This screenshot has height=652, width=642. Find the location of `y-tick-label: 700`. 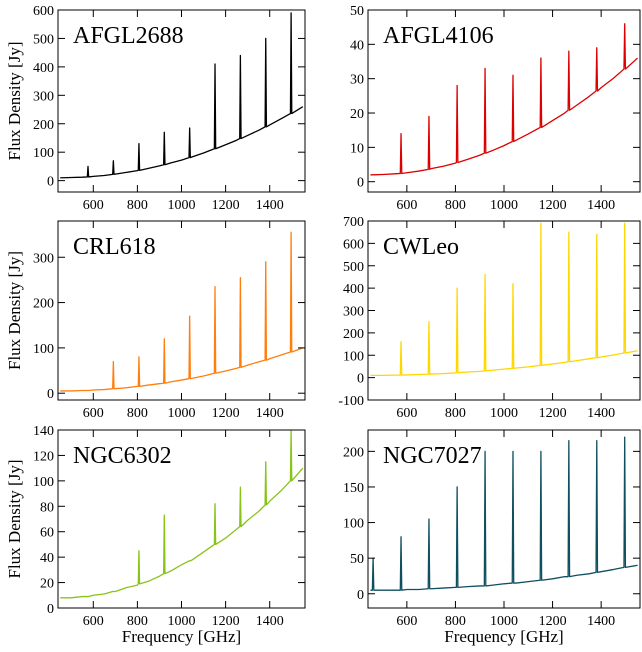

y-tick-label: 700 is located at coordinates (353, 222).